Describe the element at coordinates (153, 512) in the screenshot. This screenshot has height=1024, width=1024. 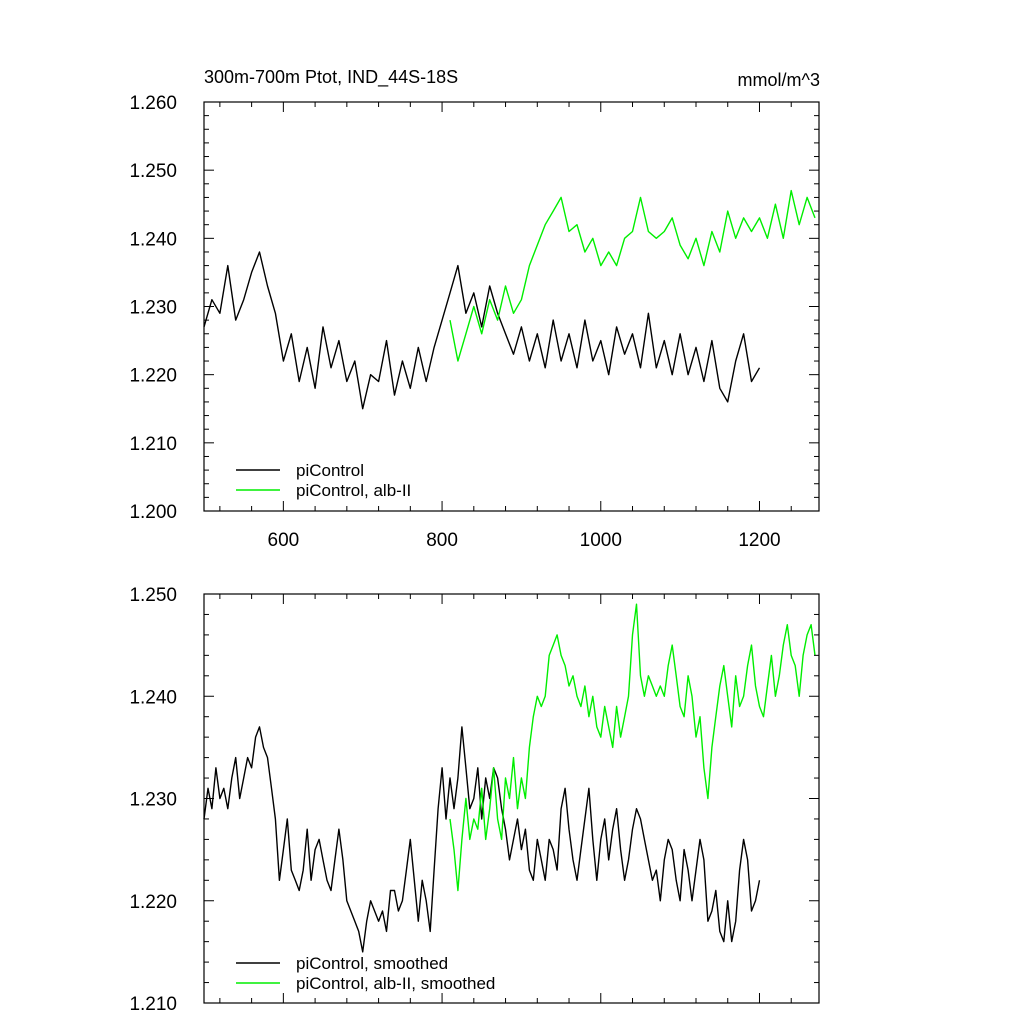
I see `y-tick-label: 1.200` at that location.